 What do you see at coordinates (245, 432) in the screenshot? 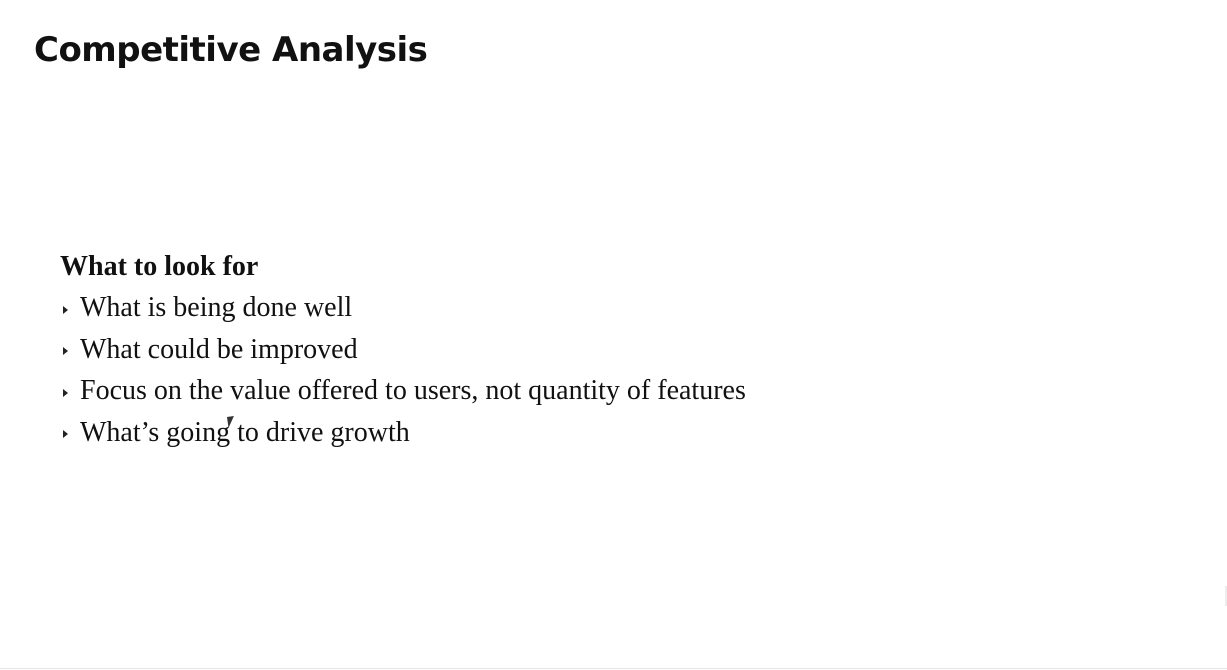
I see `bullet-text: What’s going to drive growth` at bounding box center [245, 432].